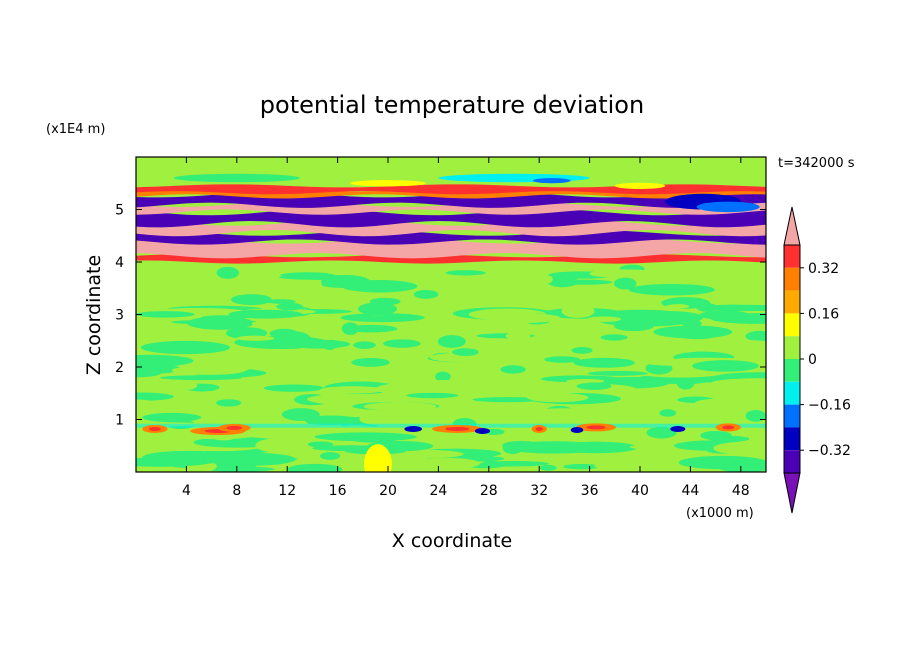  What do you see at coordinates (741, 491) in the screenshot?
I see `x-tick-label: 48` at bounding box center [741, 491].